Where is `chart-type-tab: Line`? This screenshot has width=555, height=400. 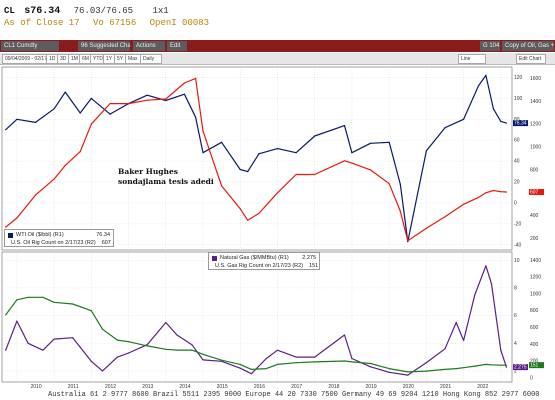 chart-type-tab: Line is located at coordinates (472, 59).